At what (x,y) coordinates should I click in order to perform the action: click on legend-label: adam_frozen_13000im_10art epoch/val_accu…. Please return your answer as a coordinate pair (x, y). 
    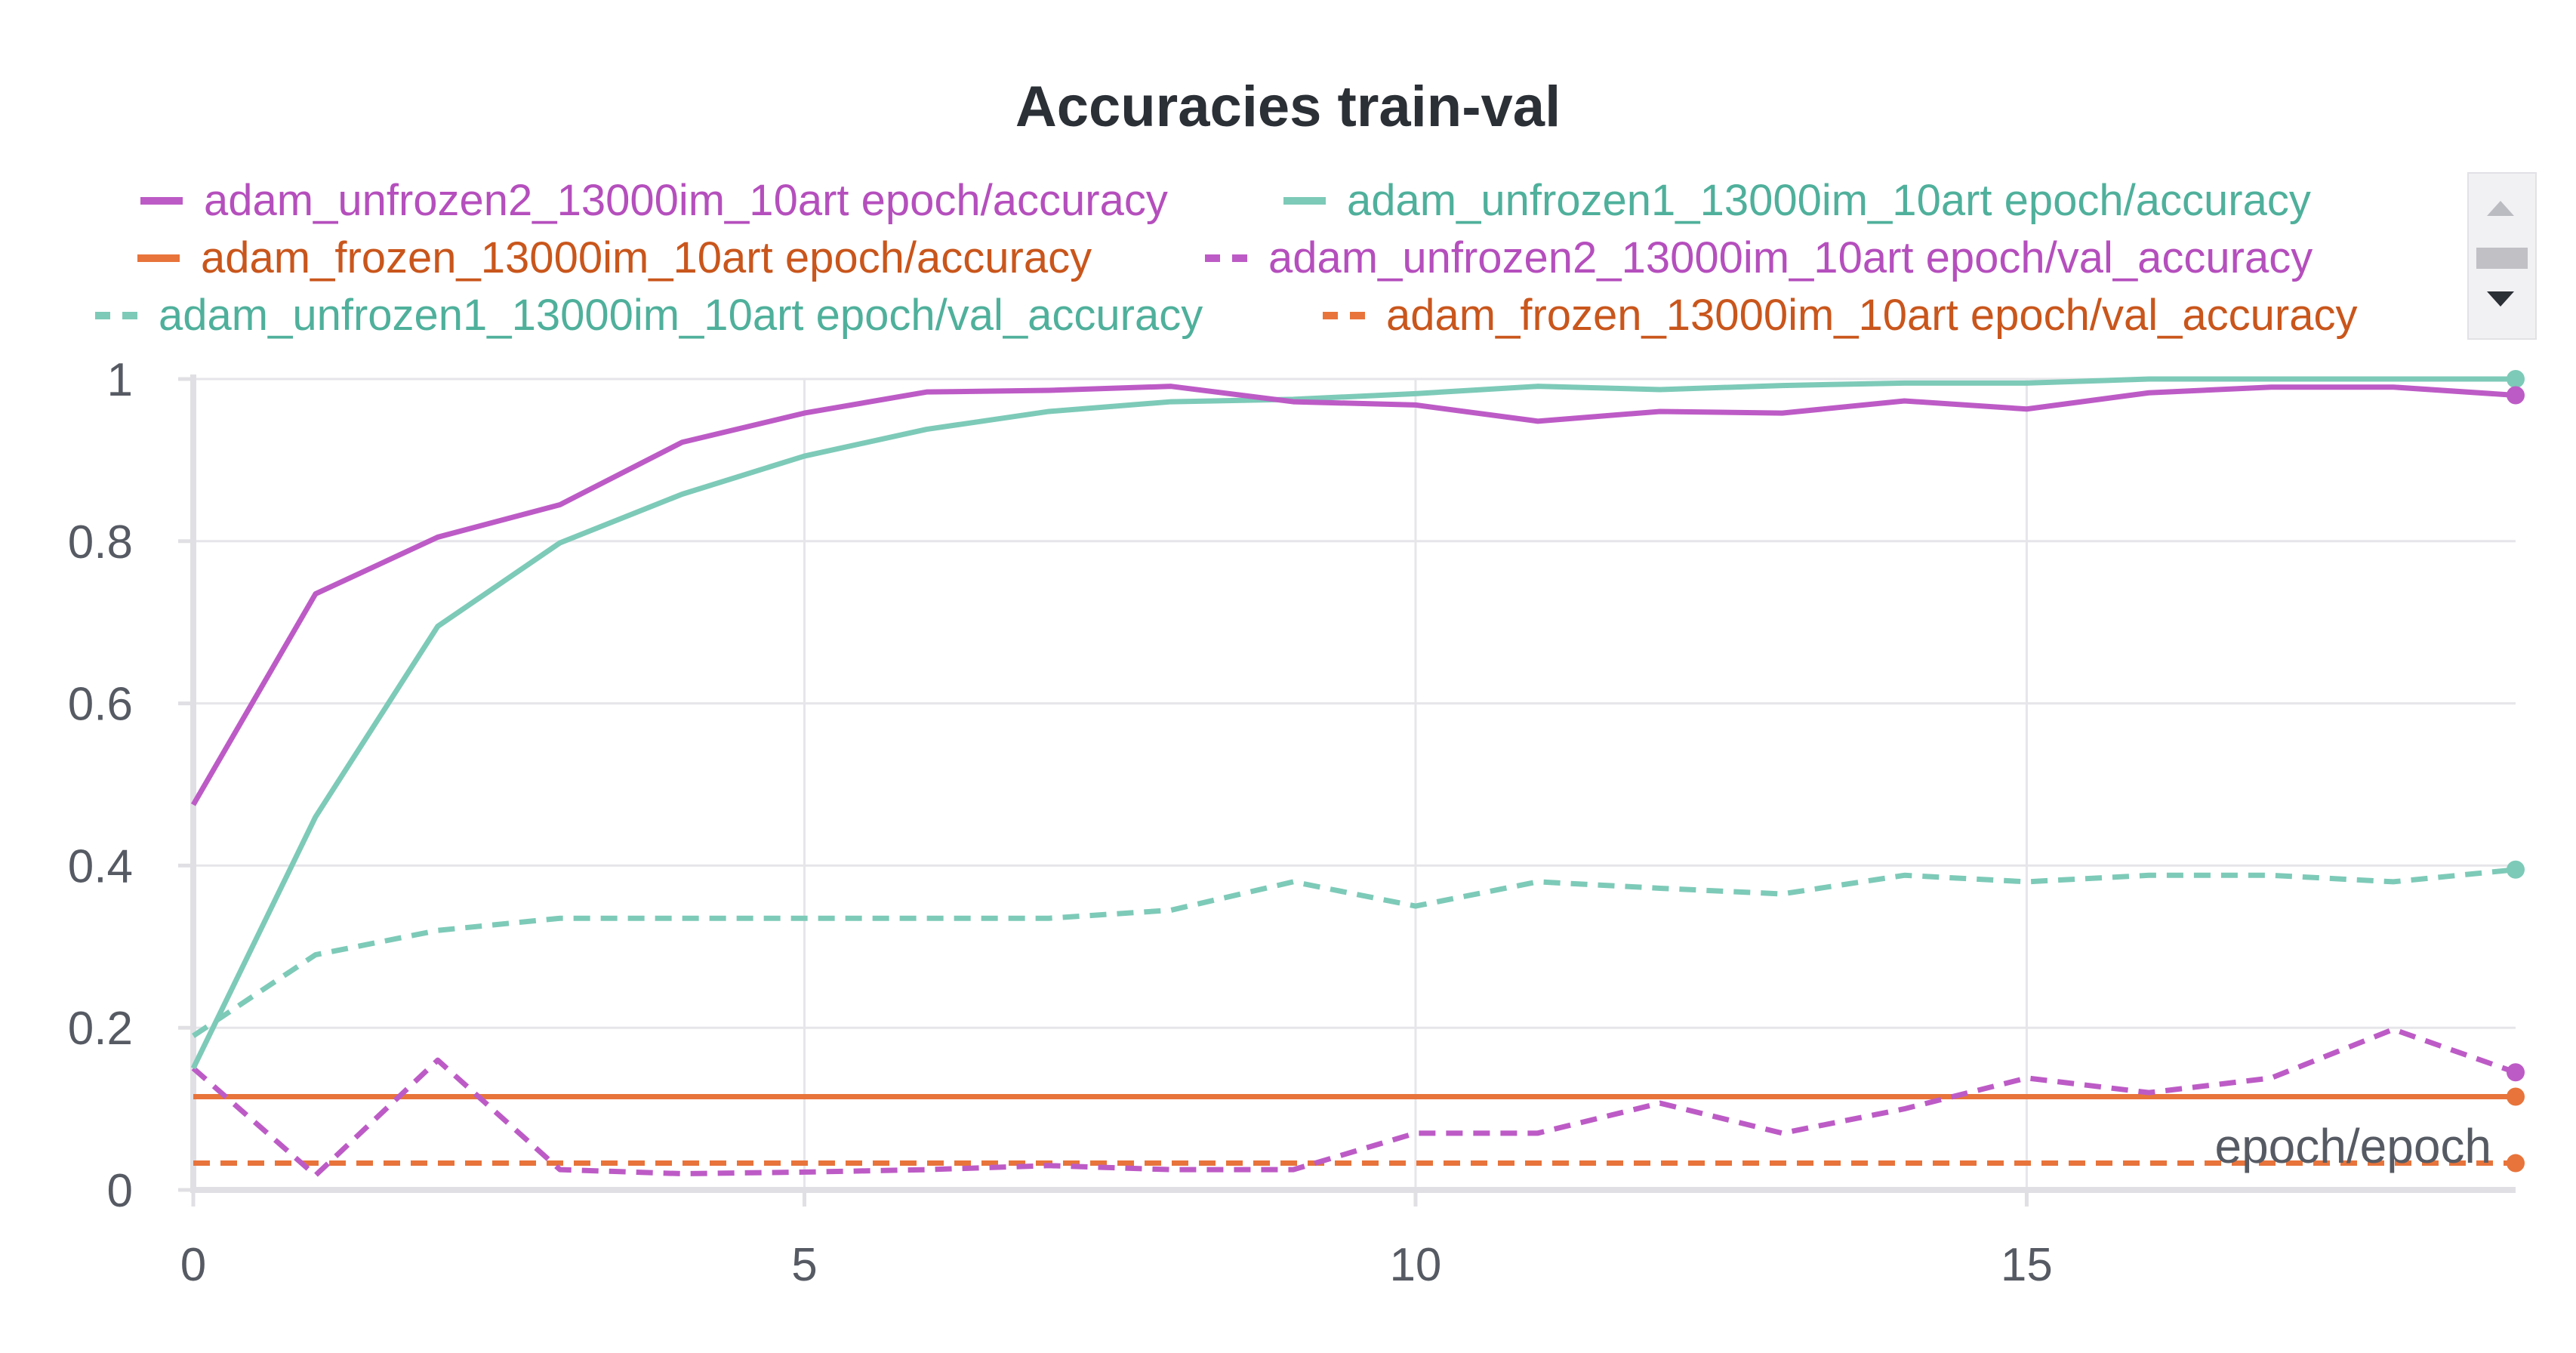
    Looking at the image, I should click on (1872, 315).